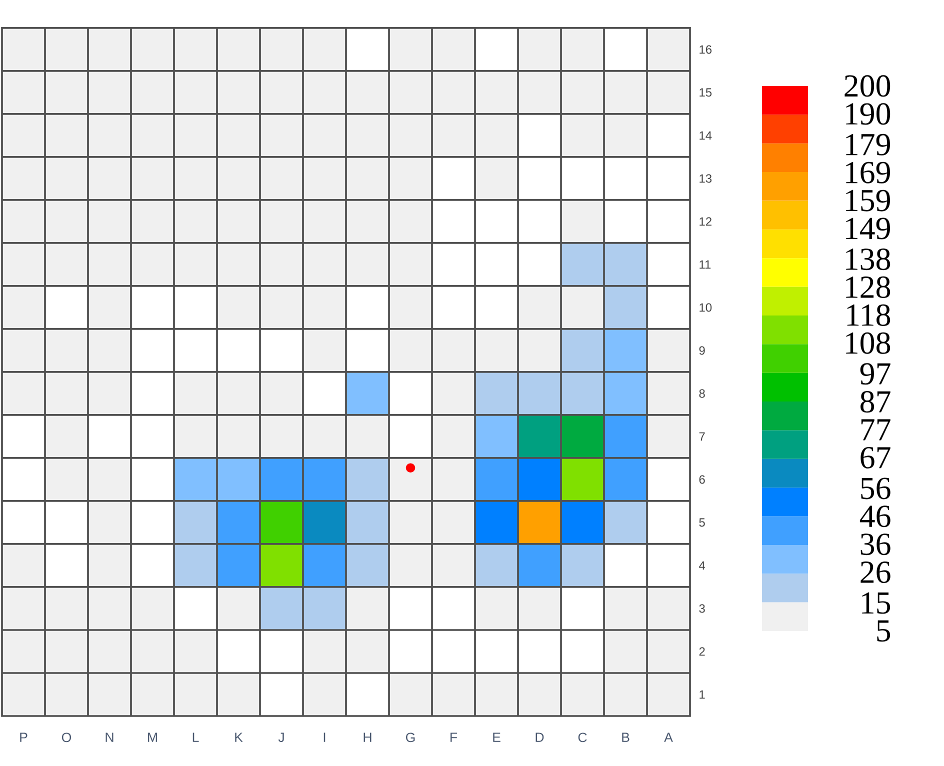  Describe the element at coordinates (706, 307) in the screenshot. I see `y-tick-label: 10` at that location.